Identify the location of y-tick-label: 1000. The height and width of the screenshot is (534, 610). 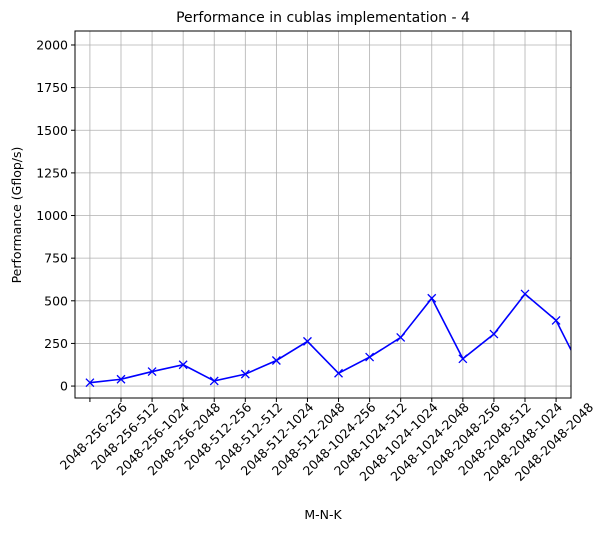
(52, 215).